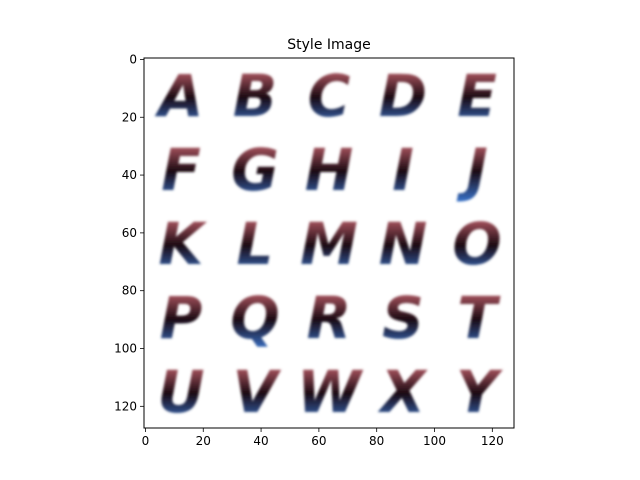 The height and width of the screenshot is (480, 640). What do you see at coordinates (125, 406) in the screenshot?
I see `y-tick-label: 120` at bounding box center [125, 406].